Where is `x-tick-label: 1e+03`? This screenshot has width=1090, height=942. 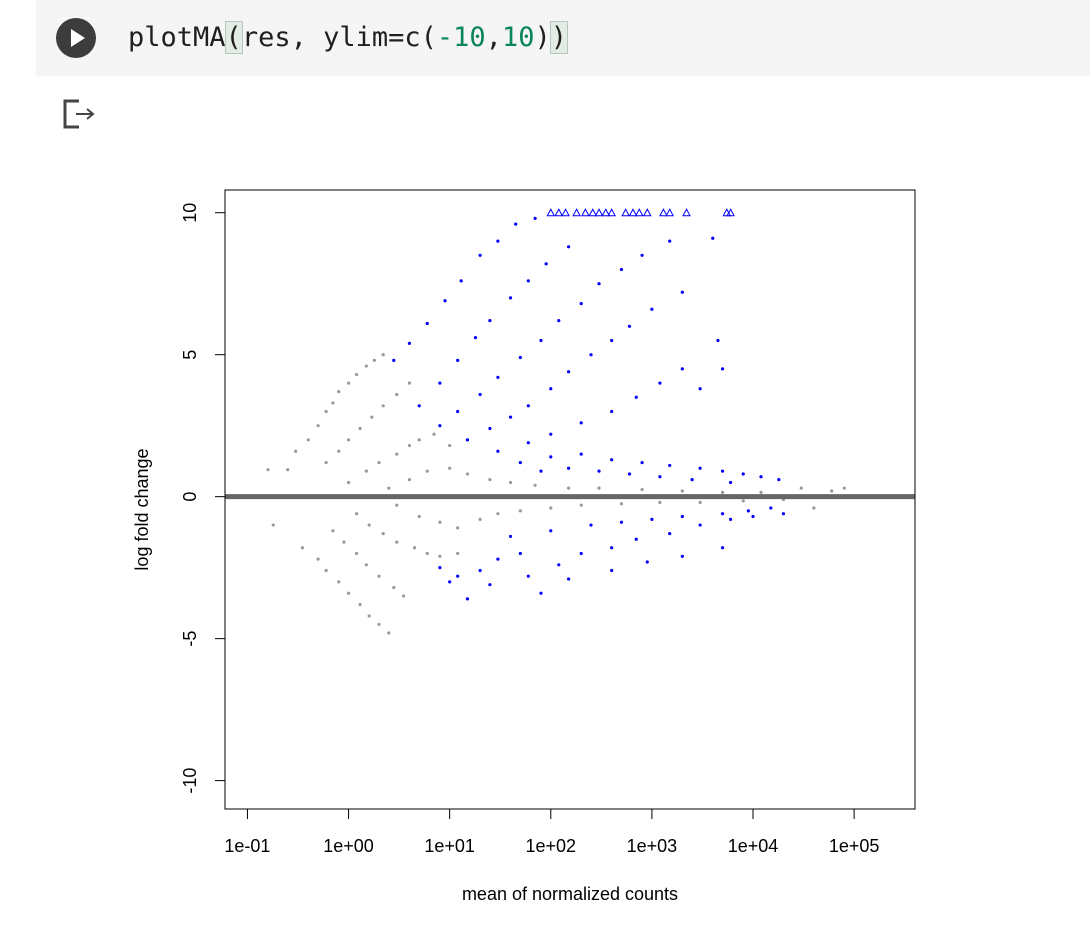
x-tick-label: 1e+03 is located at coordinates (652, 846).